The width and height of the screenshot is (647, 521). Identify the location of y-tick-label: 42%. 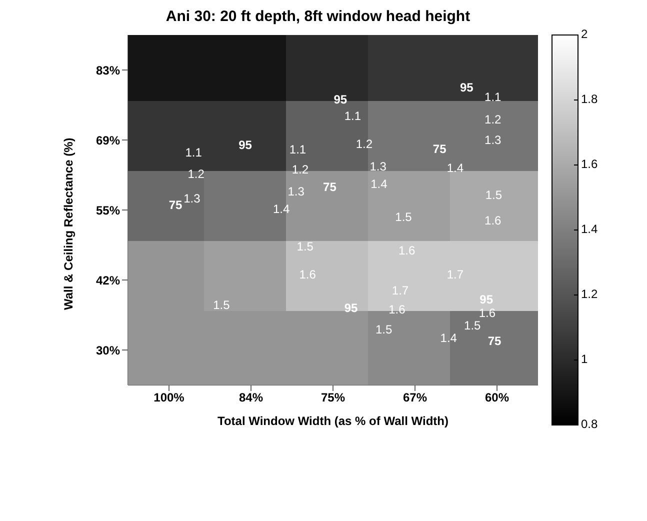
(108, 280).